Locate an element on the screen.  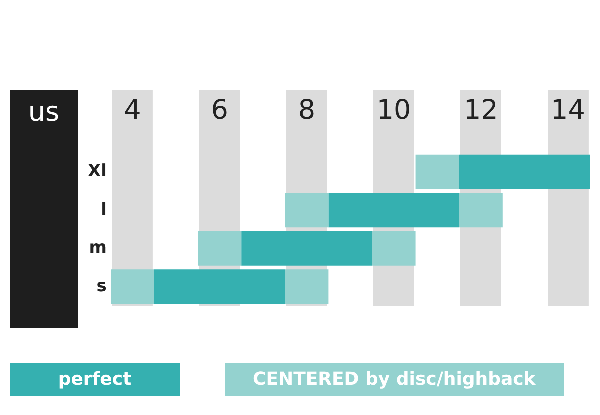
y-tick-label: m is located at coordinates (98, 248).